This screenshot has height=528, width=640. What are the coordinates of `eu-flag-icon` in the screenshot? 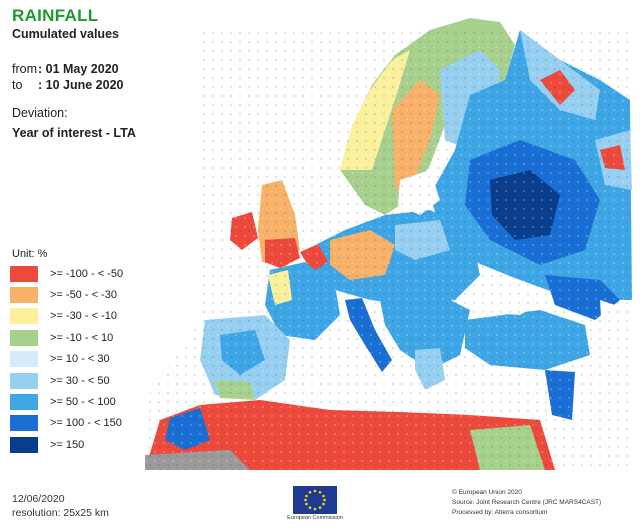 It's located at (315, 500).